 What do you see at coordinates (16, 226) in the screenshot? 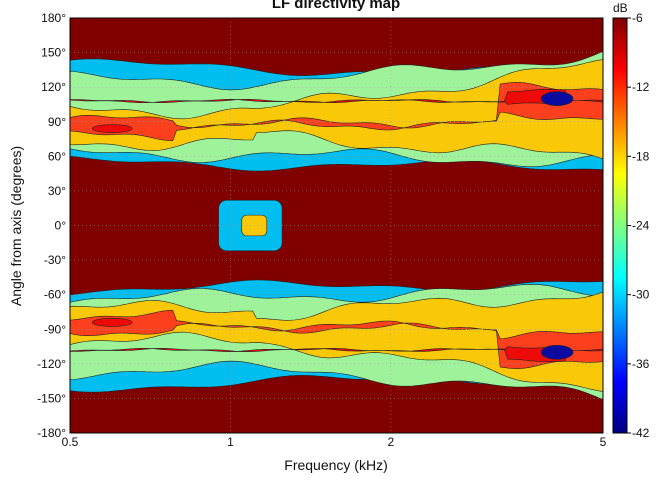
I see `y-axis-label: Angle from axis (degrees)` at bounding box center [16, 226].